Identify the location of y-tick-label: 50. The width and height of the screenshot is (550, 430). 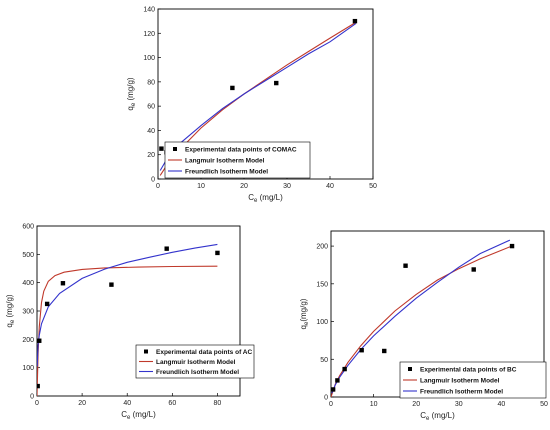
(324, 360).